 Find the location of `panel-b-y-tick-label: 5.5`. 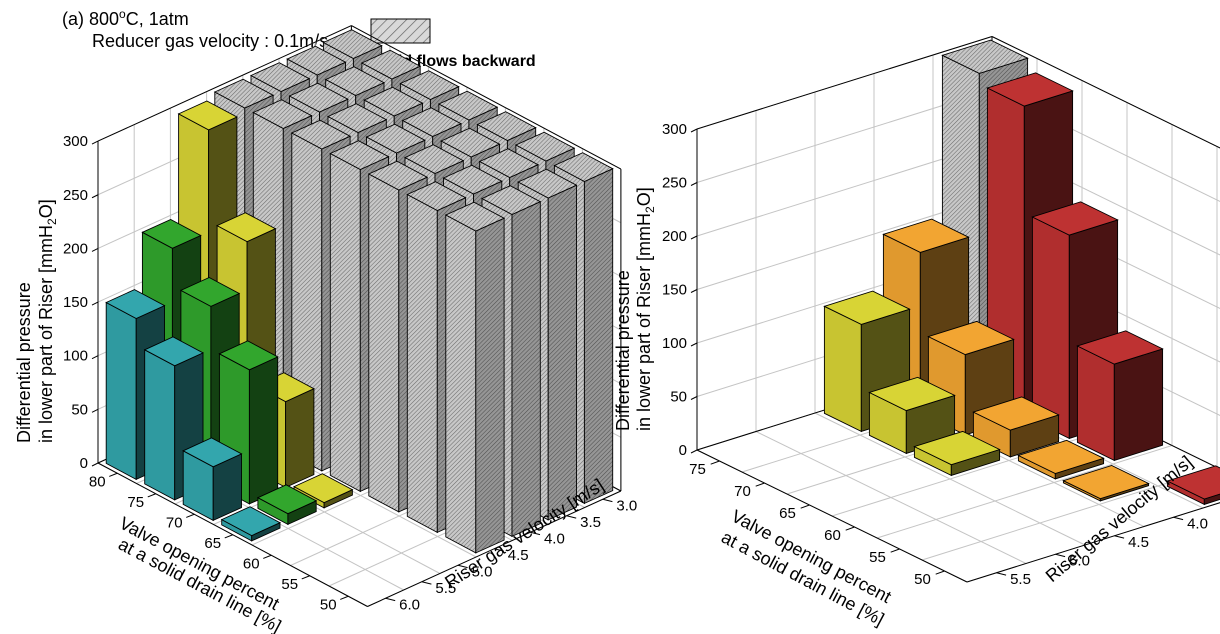

panel-b-y-tick-label: 5.5 is located at coordinates (1020, 579).